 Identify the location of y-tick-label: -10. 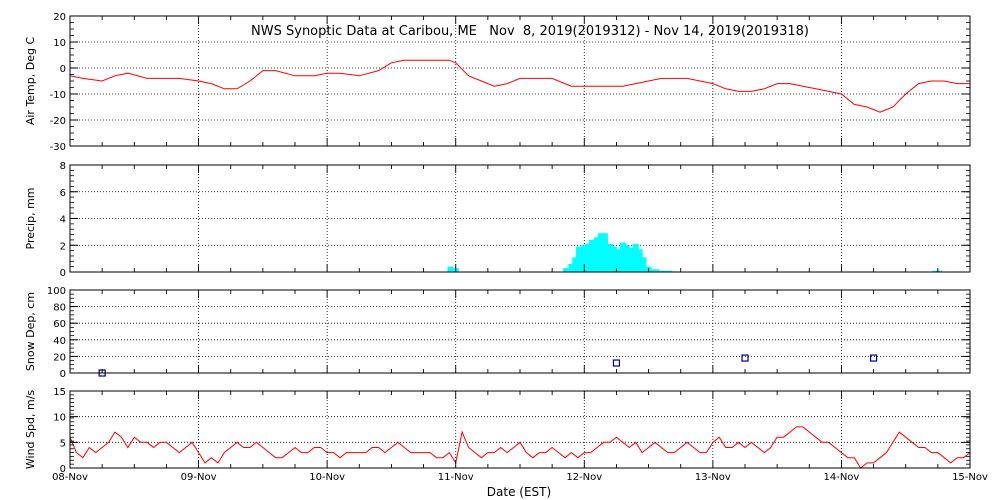
(58, 95).